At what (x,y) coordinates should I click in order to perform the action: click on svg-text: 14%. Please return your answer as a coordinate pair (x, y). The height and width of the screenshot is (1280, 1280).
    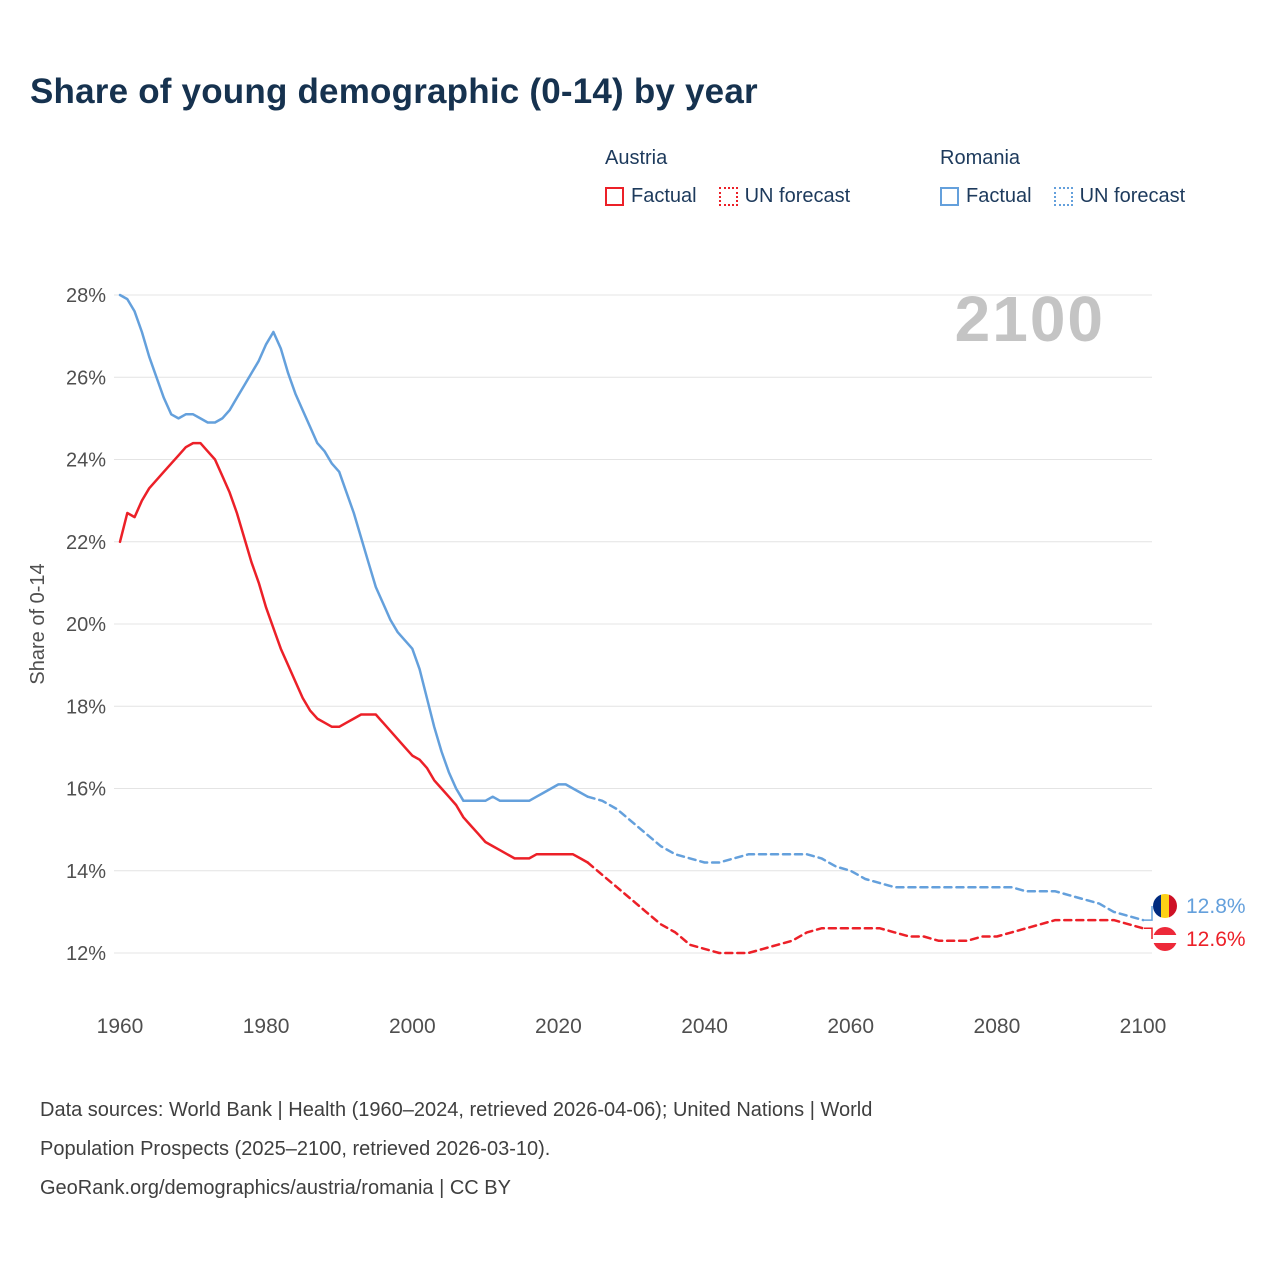
    Looking at the image, I should click on (86, 872).